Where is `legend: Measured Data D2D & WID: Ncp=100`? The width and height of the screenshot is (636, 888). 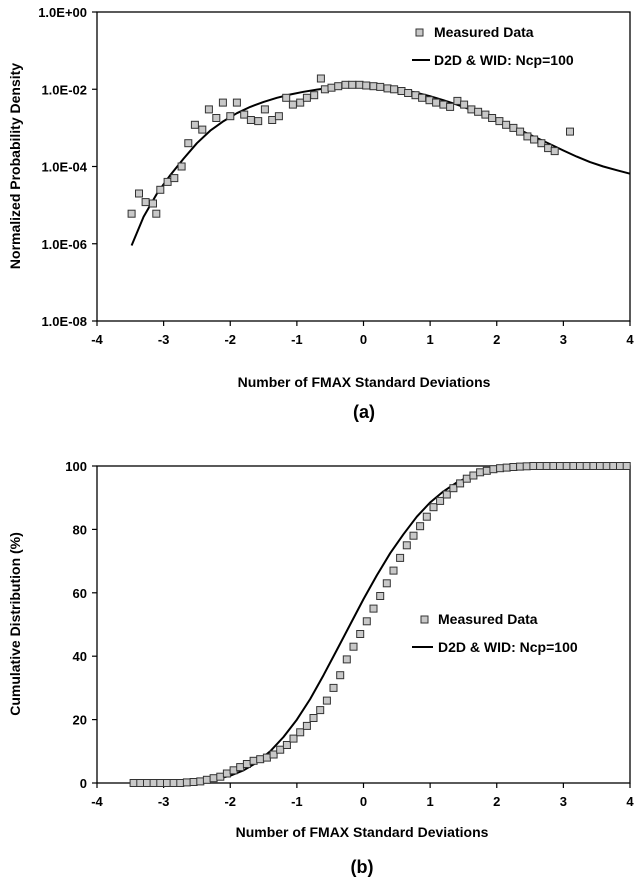 legend: Measured Data D2D & WID: Ncp=100 is located at coordinates (493, 46).